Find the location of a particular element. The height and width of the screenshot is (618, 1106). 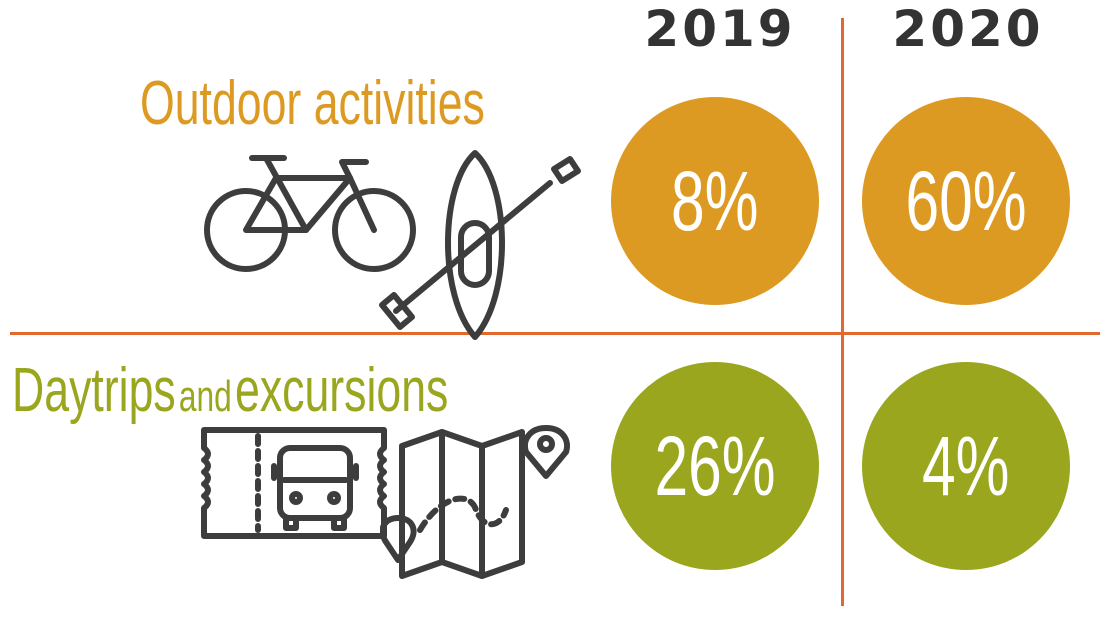

excursions-word: excursions is located at coordinates (341, 390).